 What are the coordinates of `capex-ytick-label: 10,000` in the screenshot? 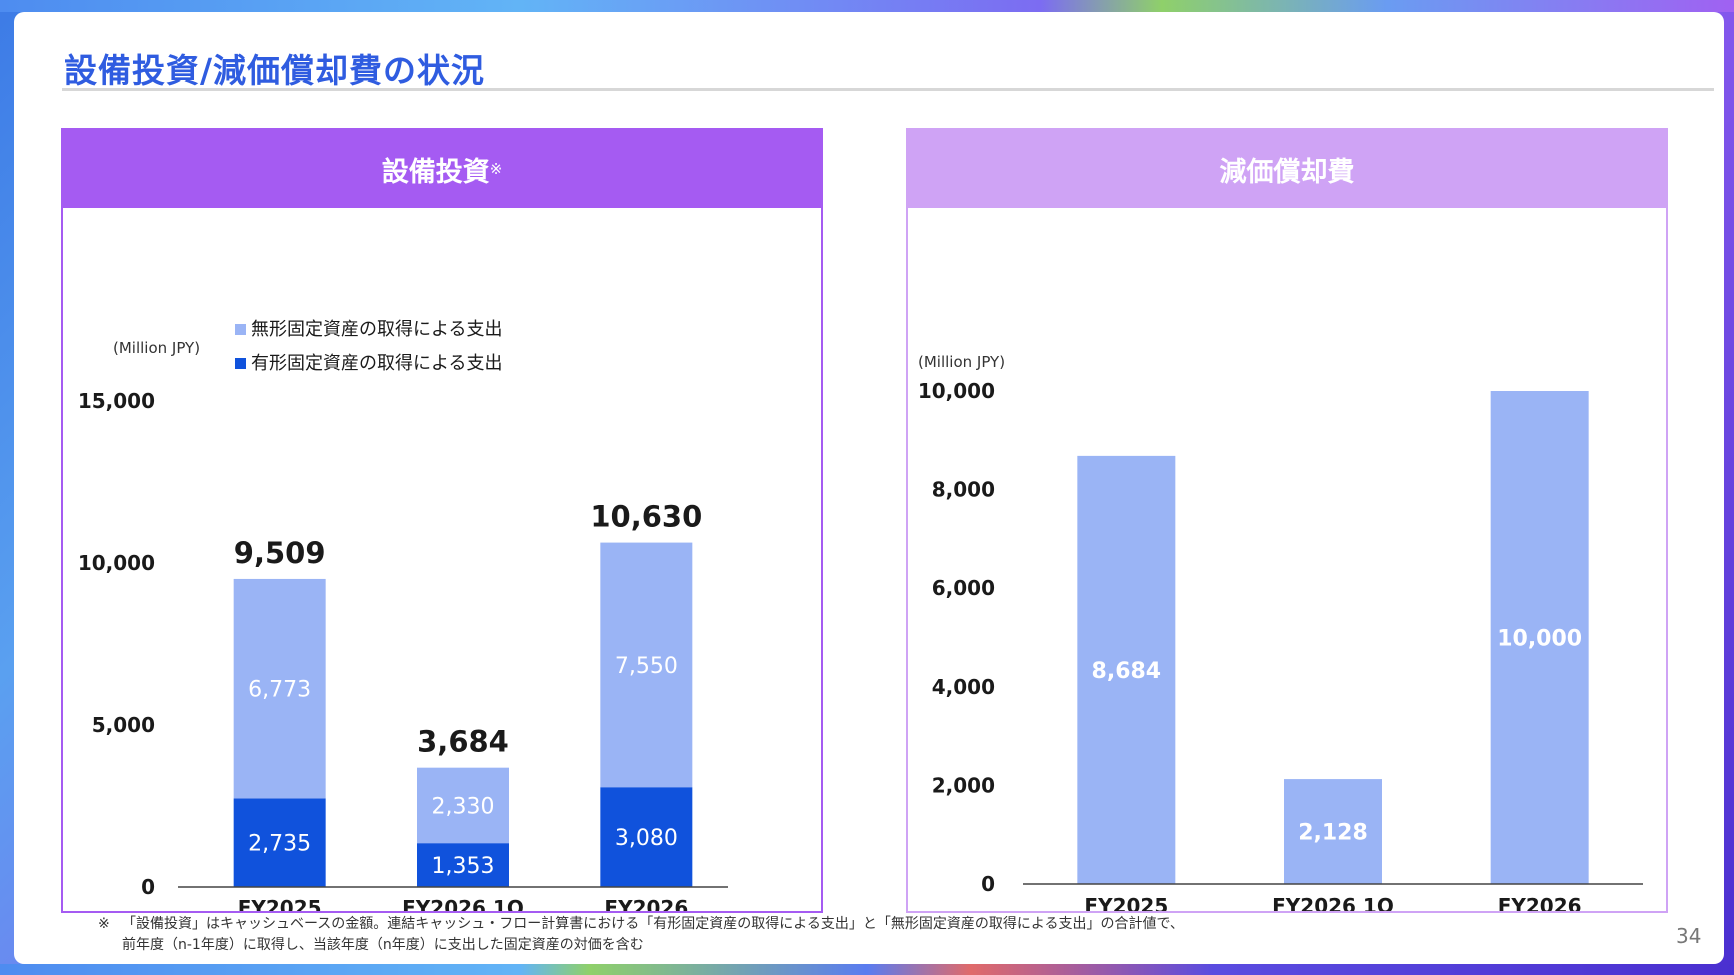 It's located at (116, 563).